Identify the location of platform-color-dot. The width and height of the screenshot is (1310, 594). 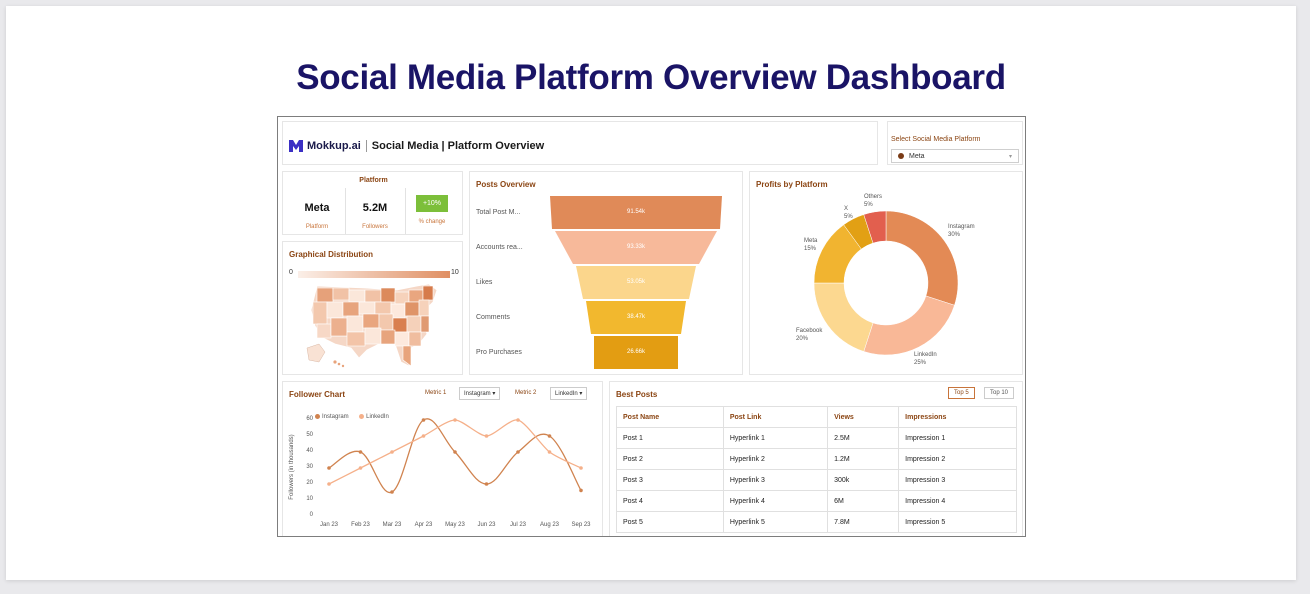
(901, 156).